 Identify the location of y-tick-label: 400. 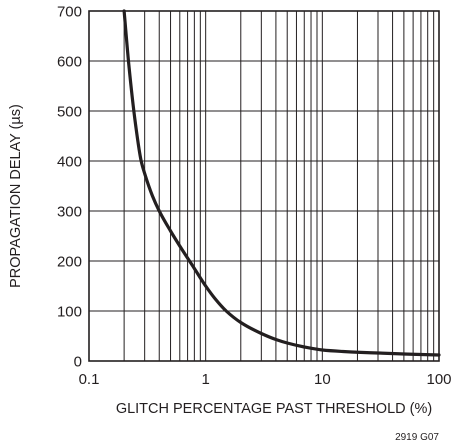
(69, 162).